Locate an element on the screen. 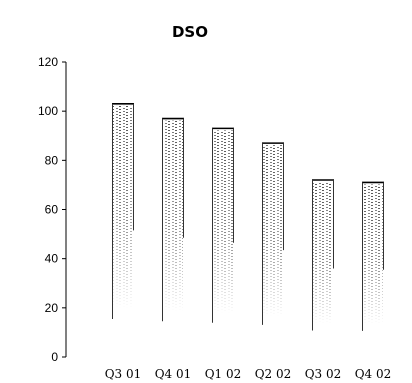 This screenshot has height=383, width=412. x-tick-label: Q2 02 is located at coordinates (273, 374).